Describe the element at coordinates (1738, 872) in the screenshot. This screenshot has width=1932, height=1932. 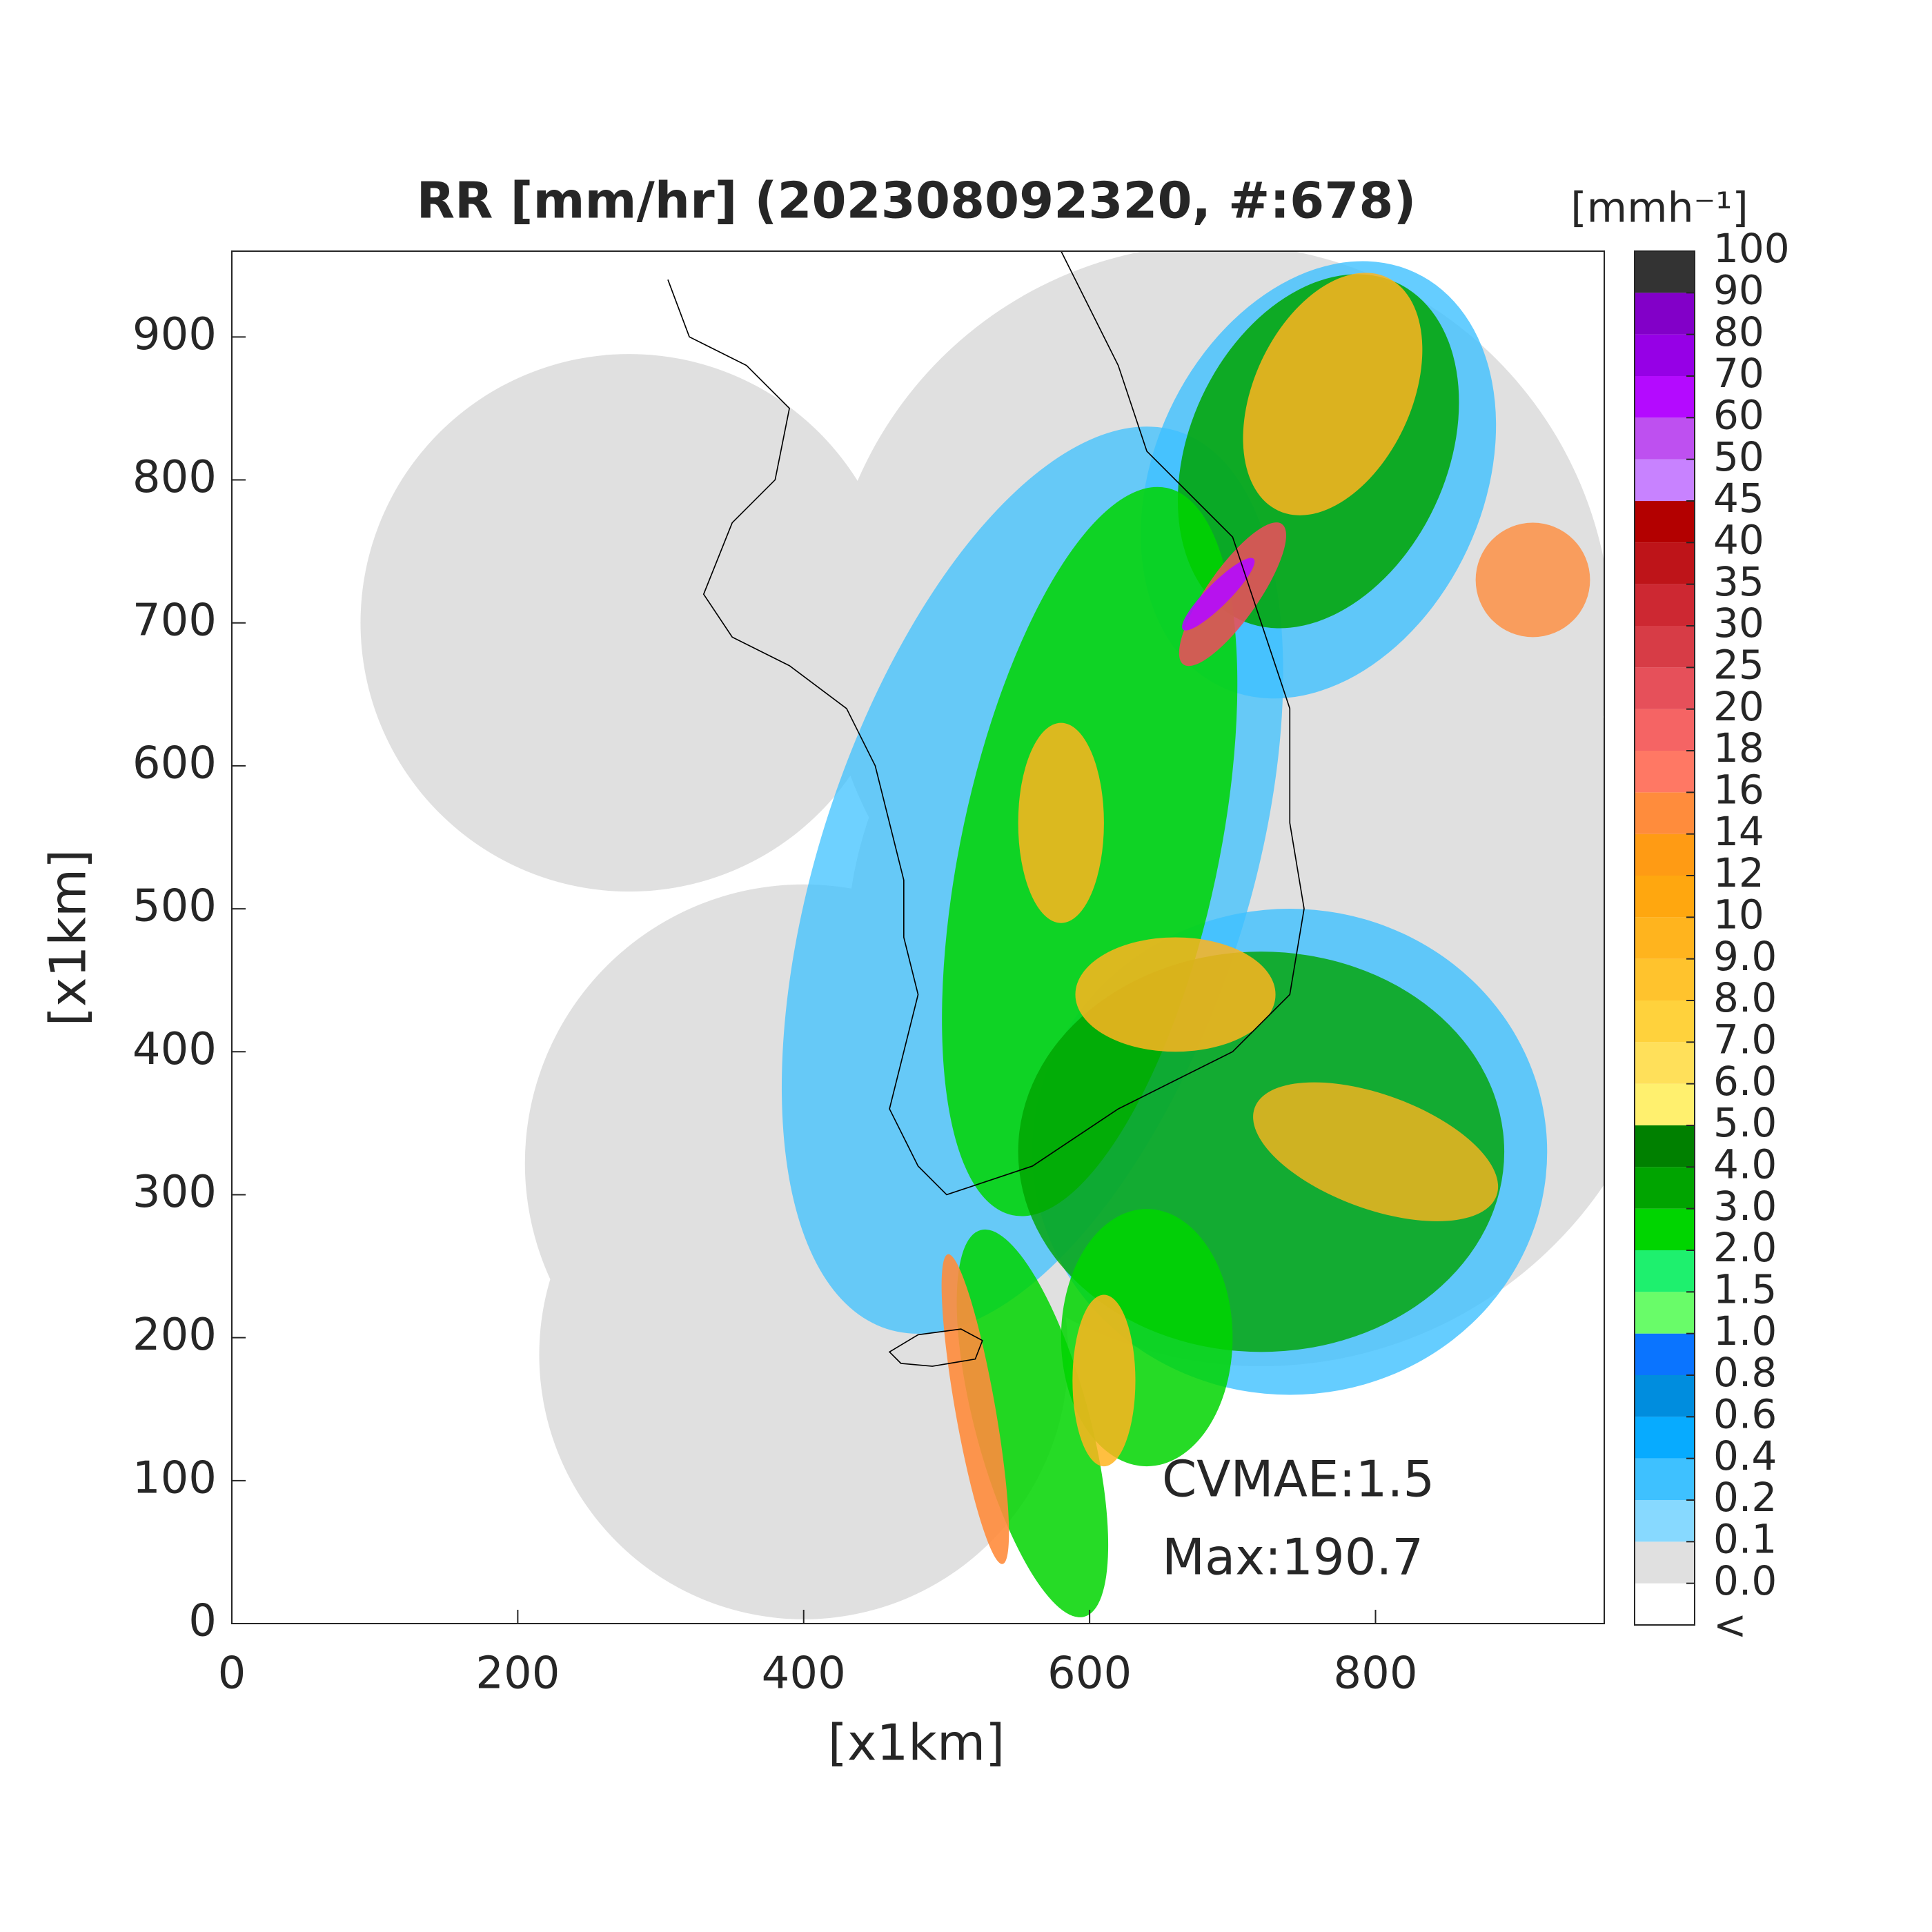
I see `colorbar-label: 12` at that location.